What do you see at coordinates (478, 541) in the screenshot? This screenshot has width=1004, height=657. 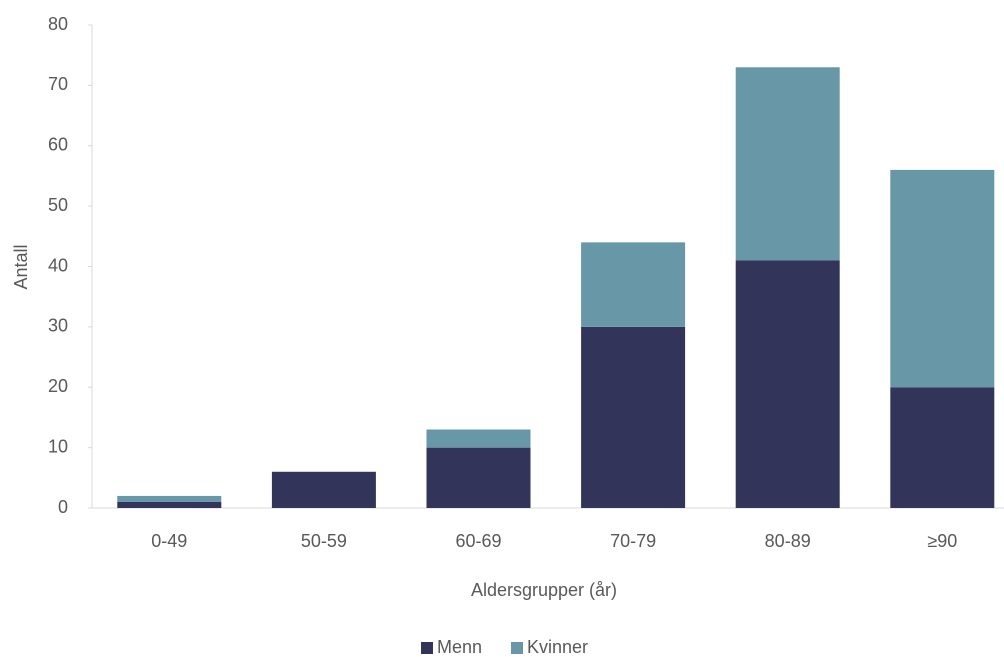 I see `x-tick-label: 60-69` at bounding box center [478, 541].